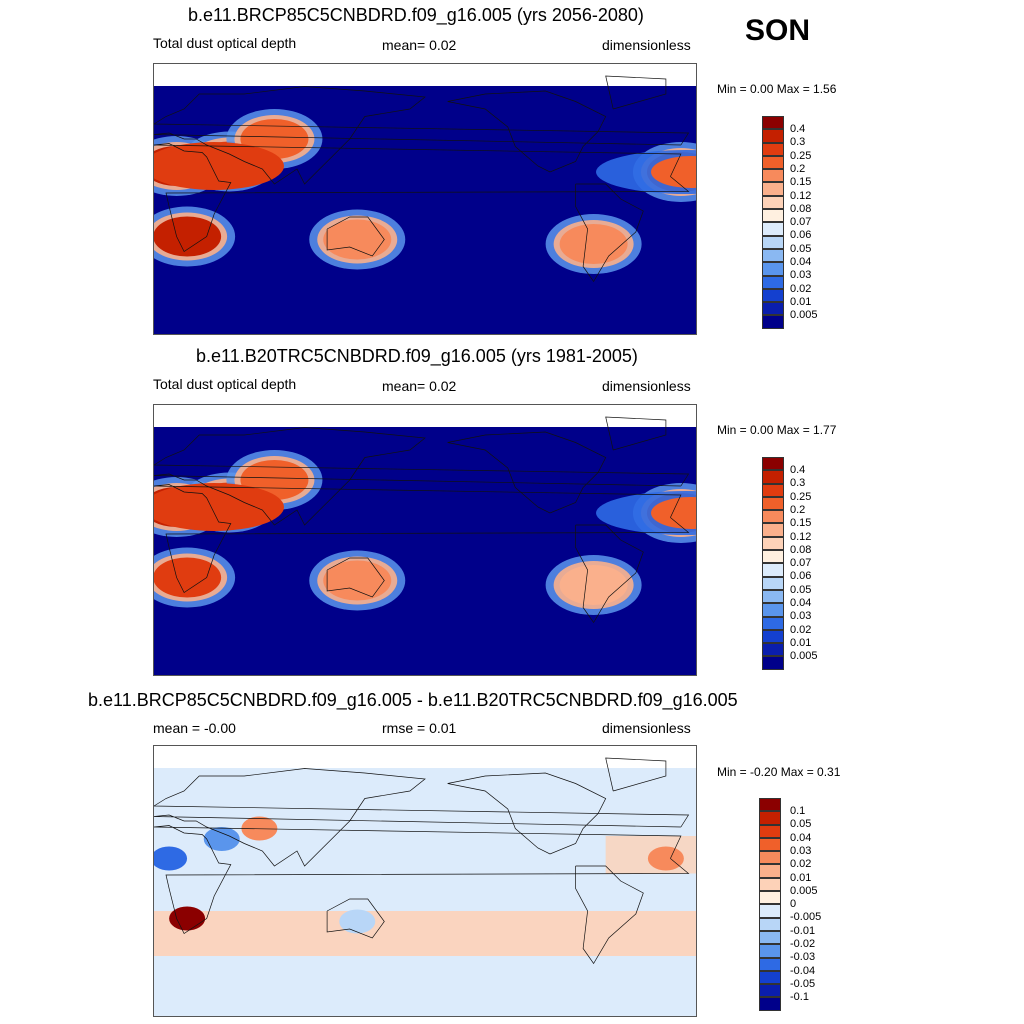 This screenshot has width=1024, height=1024. I want to click on panel3-mean: mean = -0.00, so click(194, 728).